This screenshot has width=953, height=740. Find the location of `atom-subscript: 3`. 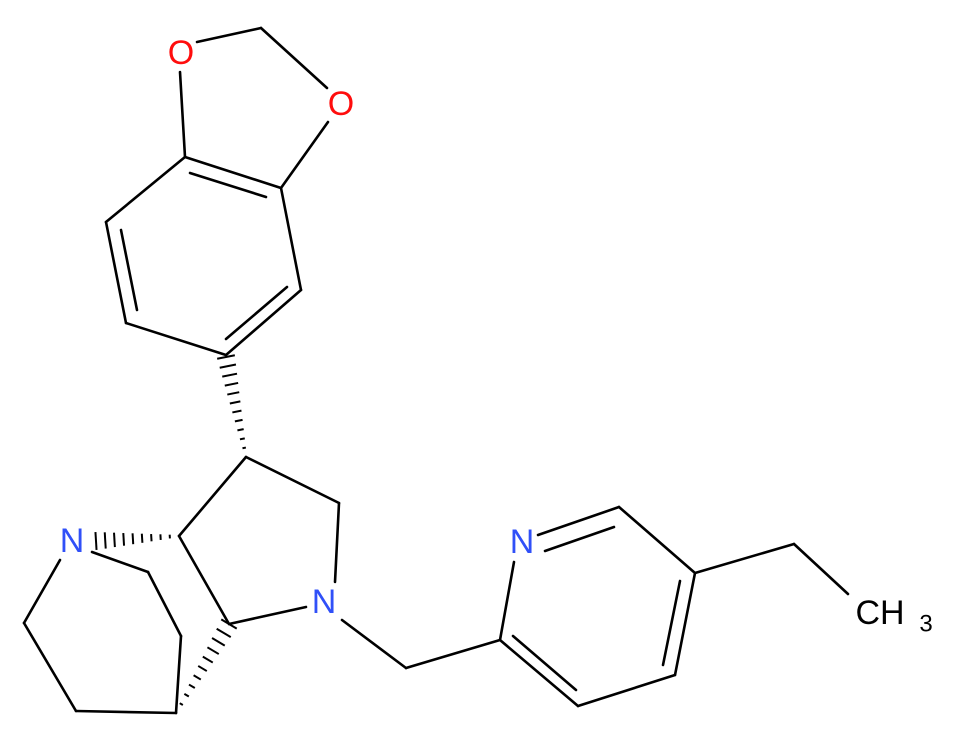

atom-subscript: 3 is located at coordinates (925, 624).